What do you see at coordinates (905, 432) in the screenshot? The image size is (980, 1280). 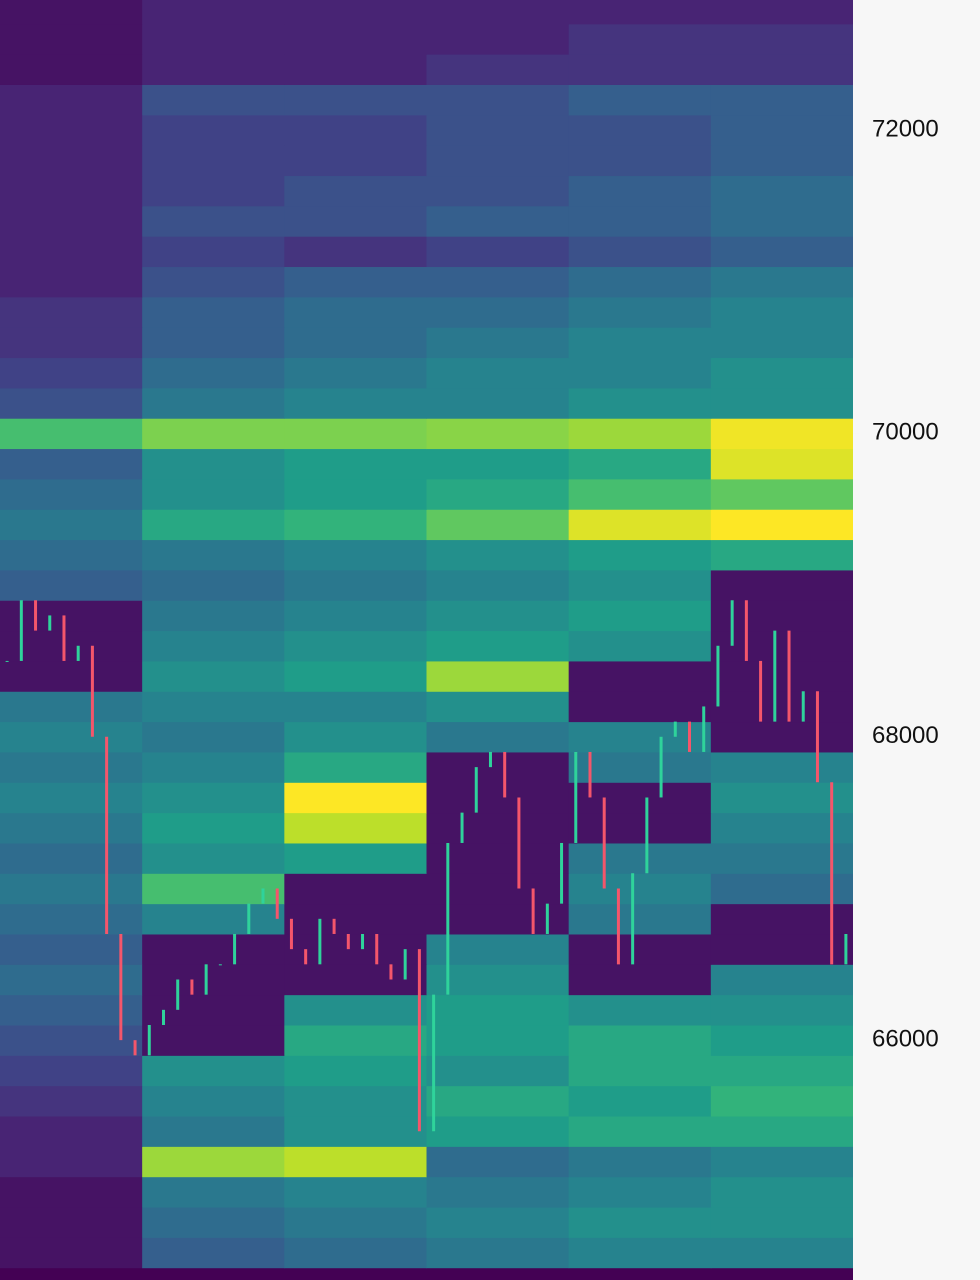 I see `y-tick-label: 70000` at bounding box center [905, 432].